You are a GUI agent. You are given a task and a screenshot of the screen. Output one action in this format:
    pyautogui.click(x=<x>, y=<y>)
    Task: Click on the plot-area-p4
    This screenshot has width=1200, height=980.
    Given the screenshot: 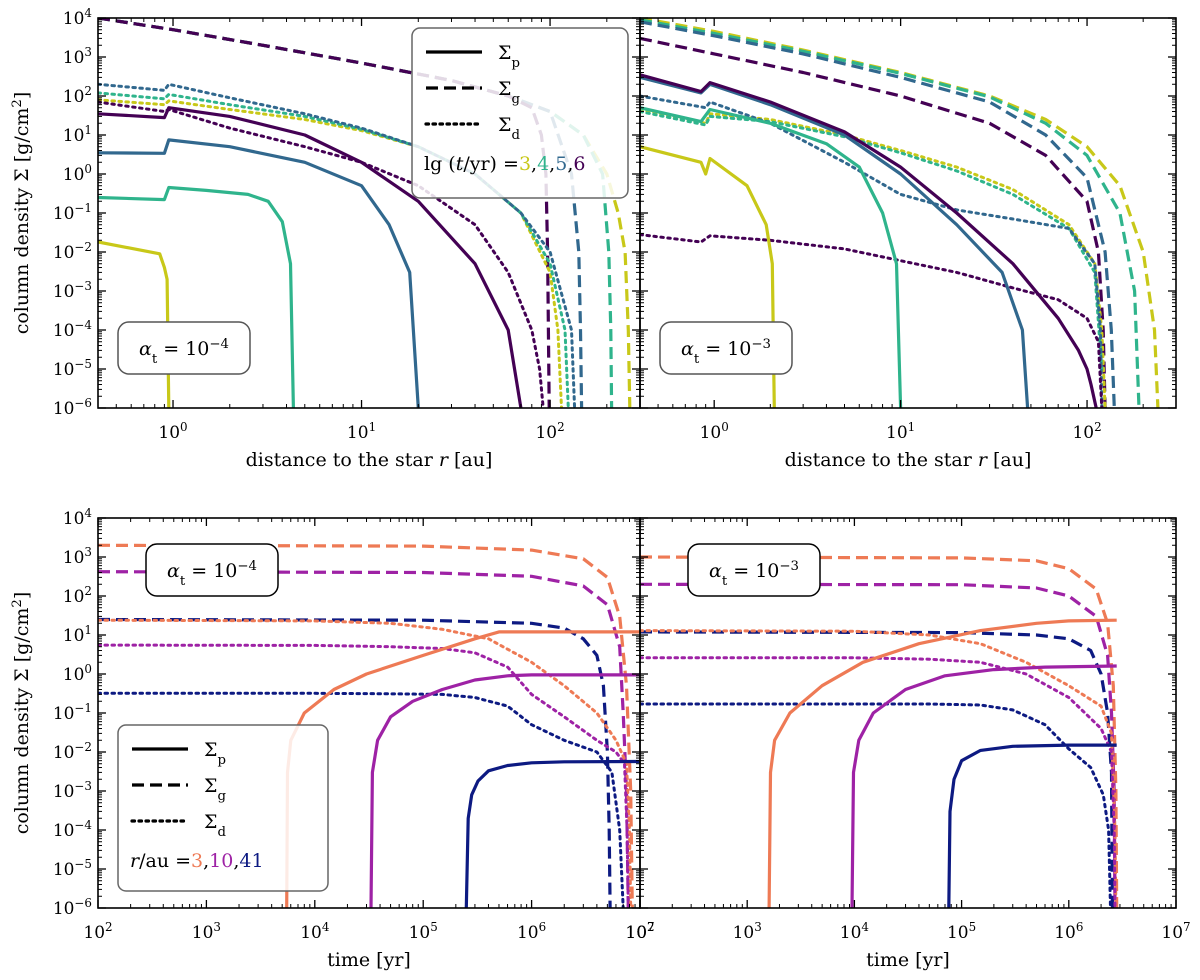 What is the action you would take?
    pyautogui.click(x=879, y=731)
    